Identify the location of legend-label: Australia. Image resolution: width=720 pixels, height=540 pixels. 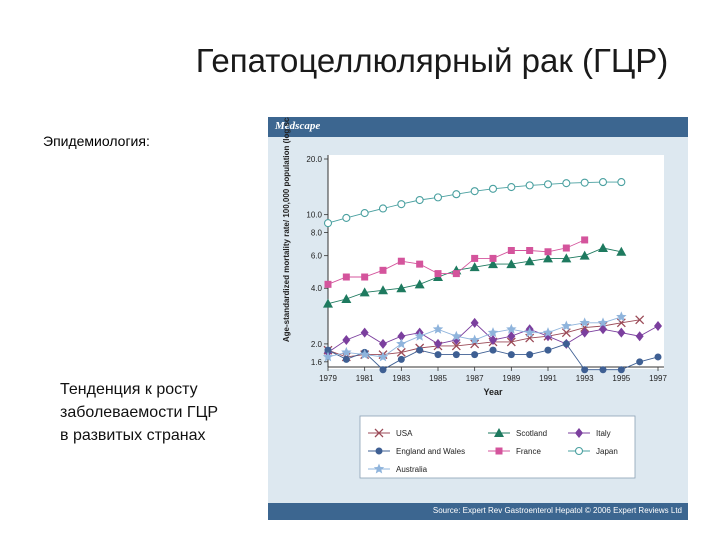
(412, 469).